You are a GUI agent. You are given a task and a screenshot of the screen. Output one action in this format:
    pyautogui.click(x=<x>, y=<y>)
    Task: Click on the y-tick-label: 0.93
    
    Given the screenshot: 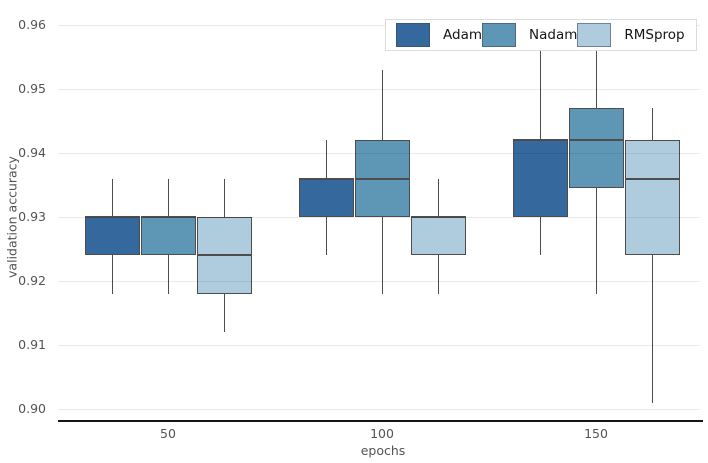 What is the action you would take?
    pyautogui.click(x=32, y=216)
    